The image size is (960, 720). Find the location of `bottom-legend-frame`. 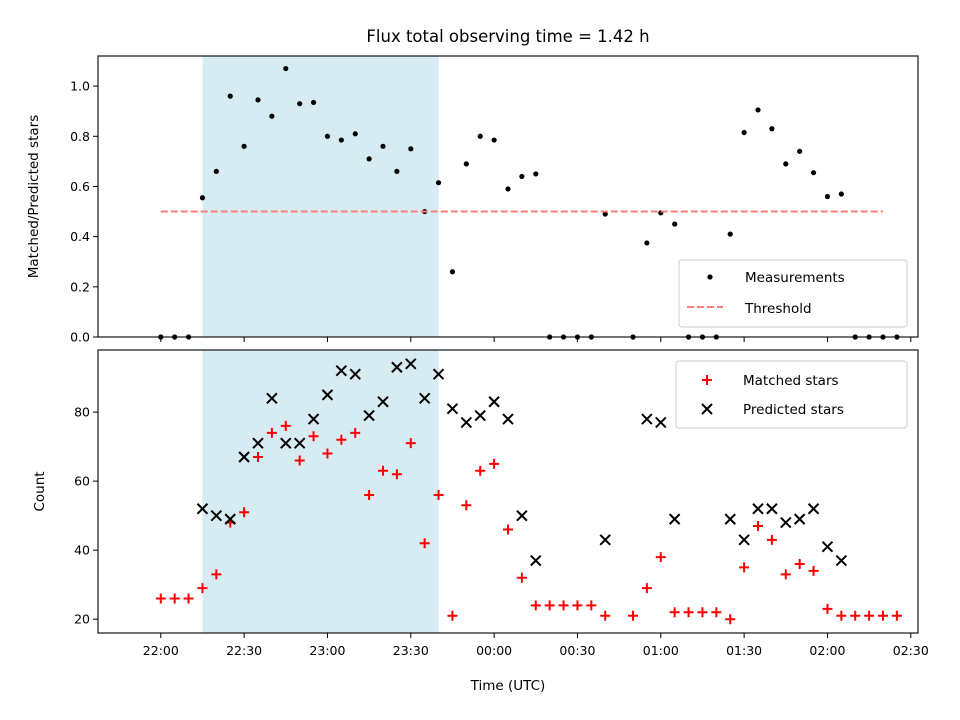

bottom-legend-frame is located at coordinates (791, 394).